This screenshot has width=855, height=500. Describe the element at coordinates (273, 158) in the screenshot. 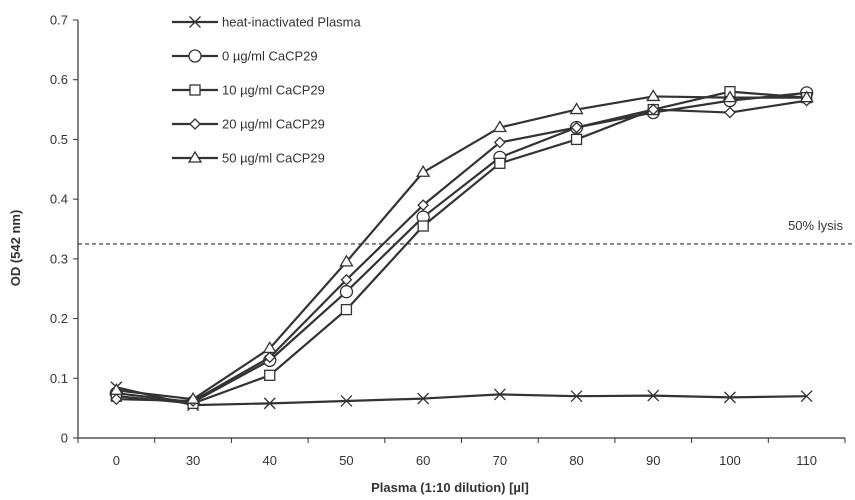

I see `legend-label: 50 µg/ml CaCP29` at that location.